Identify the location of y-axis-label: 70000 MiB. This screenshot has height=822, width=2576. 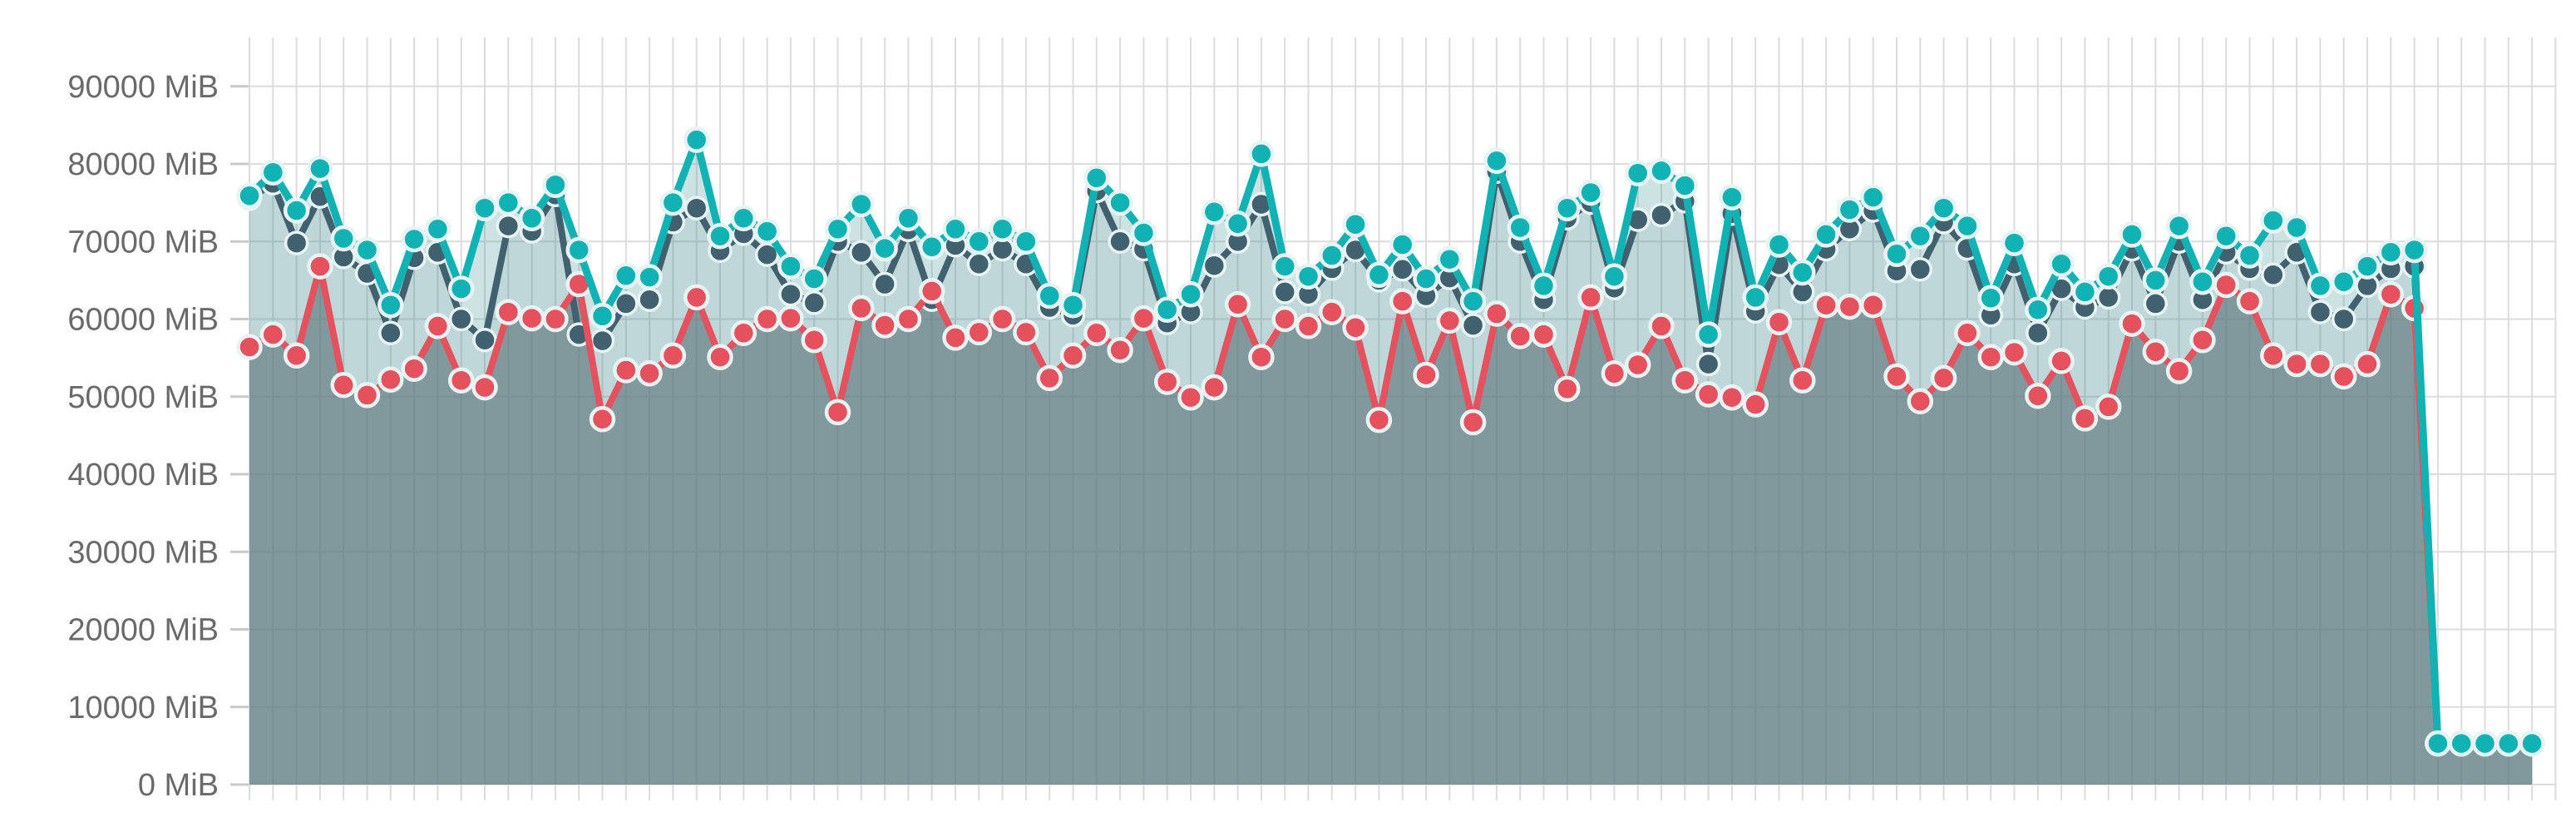
(143, 243).